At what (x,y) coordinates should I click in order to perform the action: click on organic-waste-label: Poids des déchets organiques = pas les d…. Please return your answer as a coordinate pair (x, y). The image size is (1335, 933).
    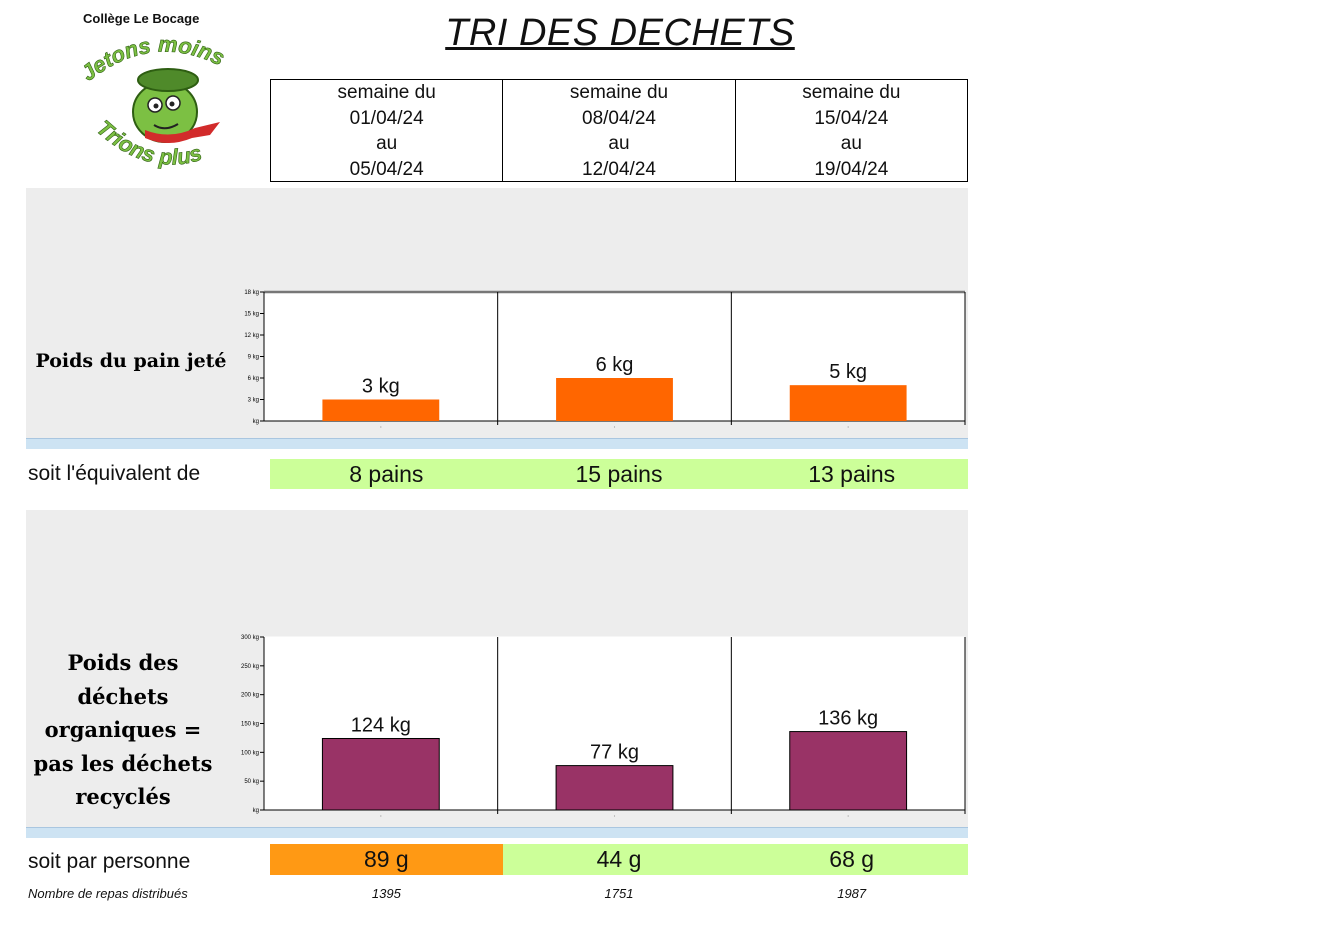
    Looking at the image, I should click on (123, 730).